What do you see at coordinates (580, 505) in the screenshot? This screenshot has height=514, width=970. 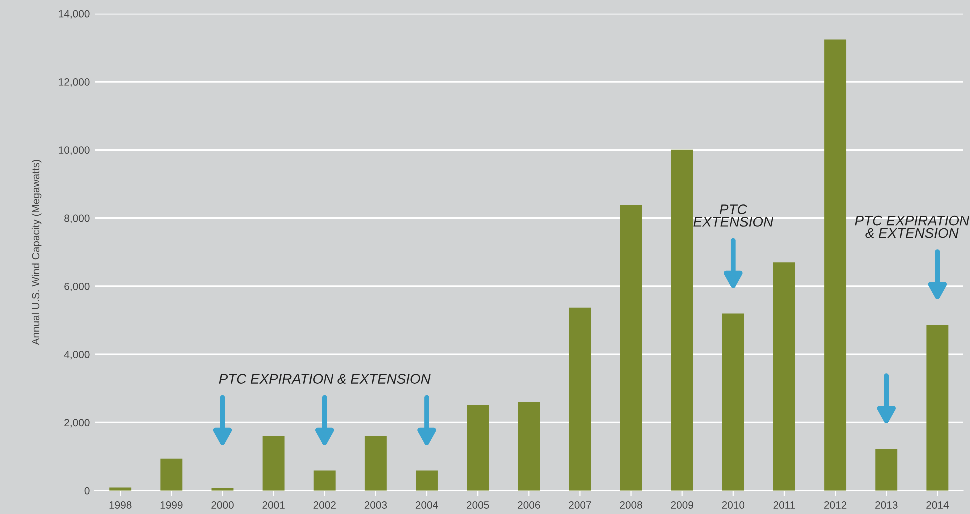 I see `x-tick-label: 2007` at bounding box center [580, 505].